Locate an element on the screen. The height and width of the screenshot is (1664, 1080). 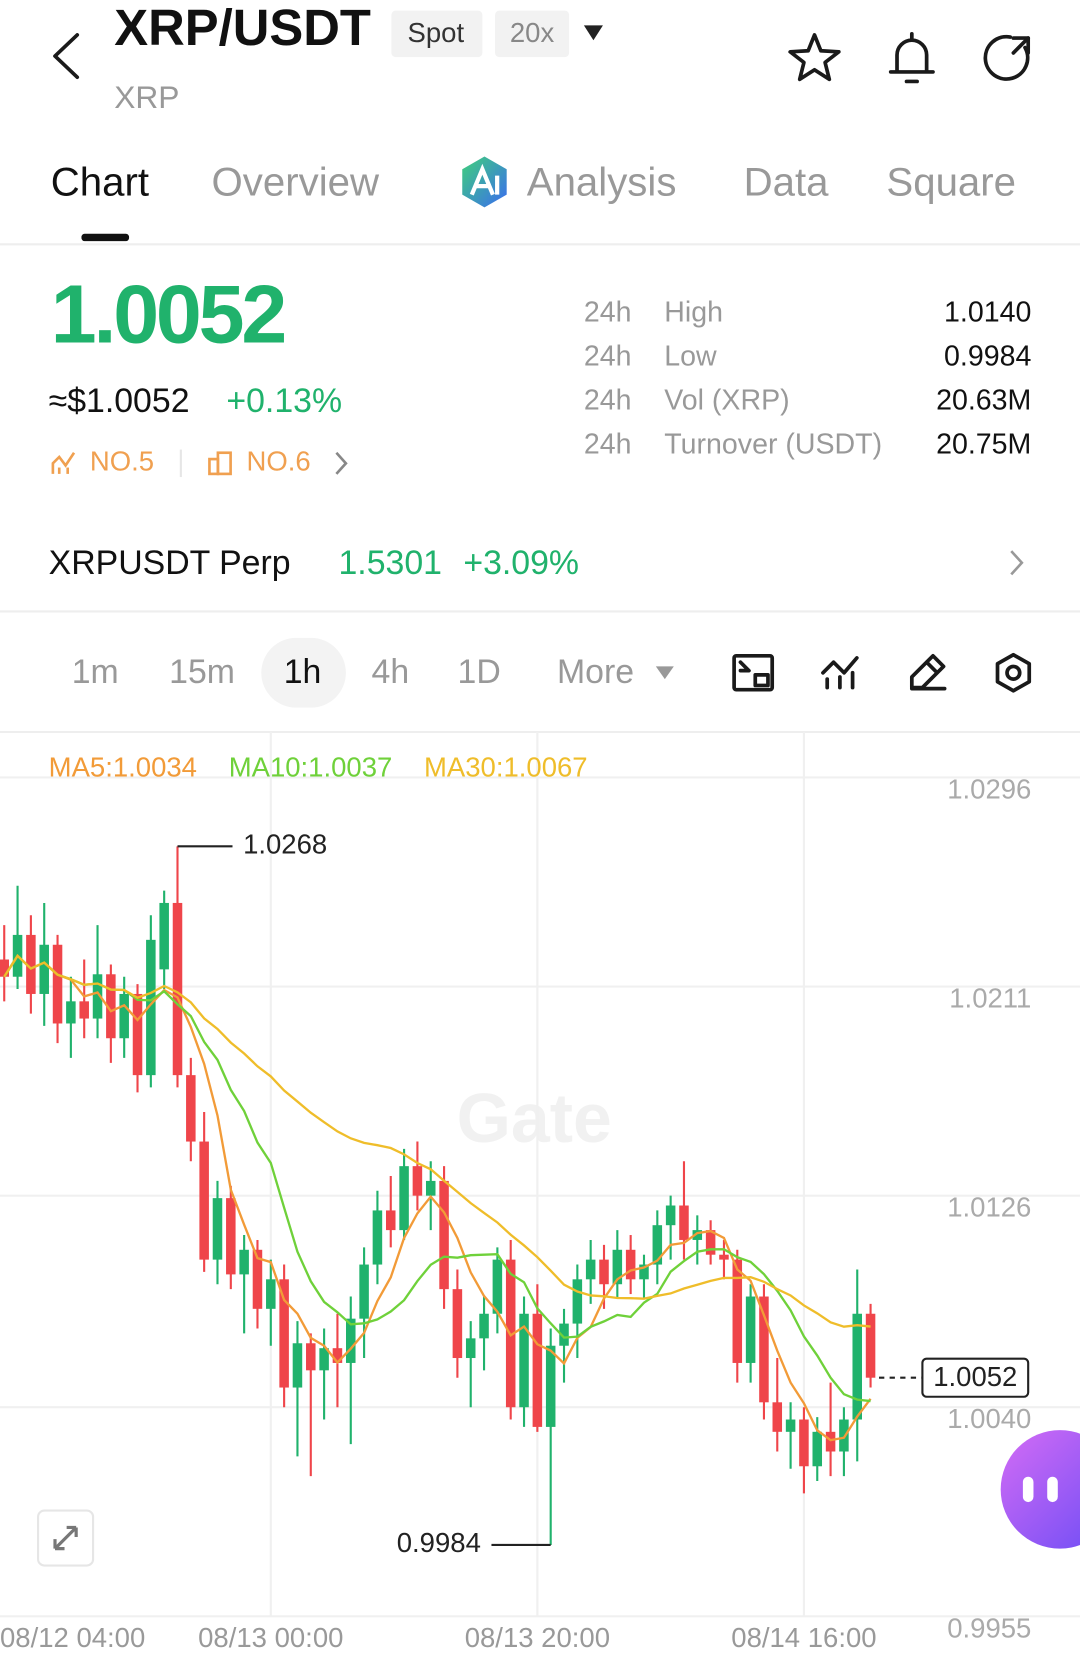
rank: NO.6 is located at coordinates (278, 461).